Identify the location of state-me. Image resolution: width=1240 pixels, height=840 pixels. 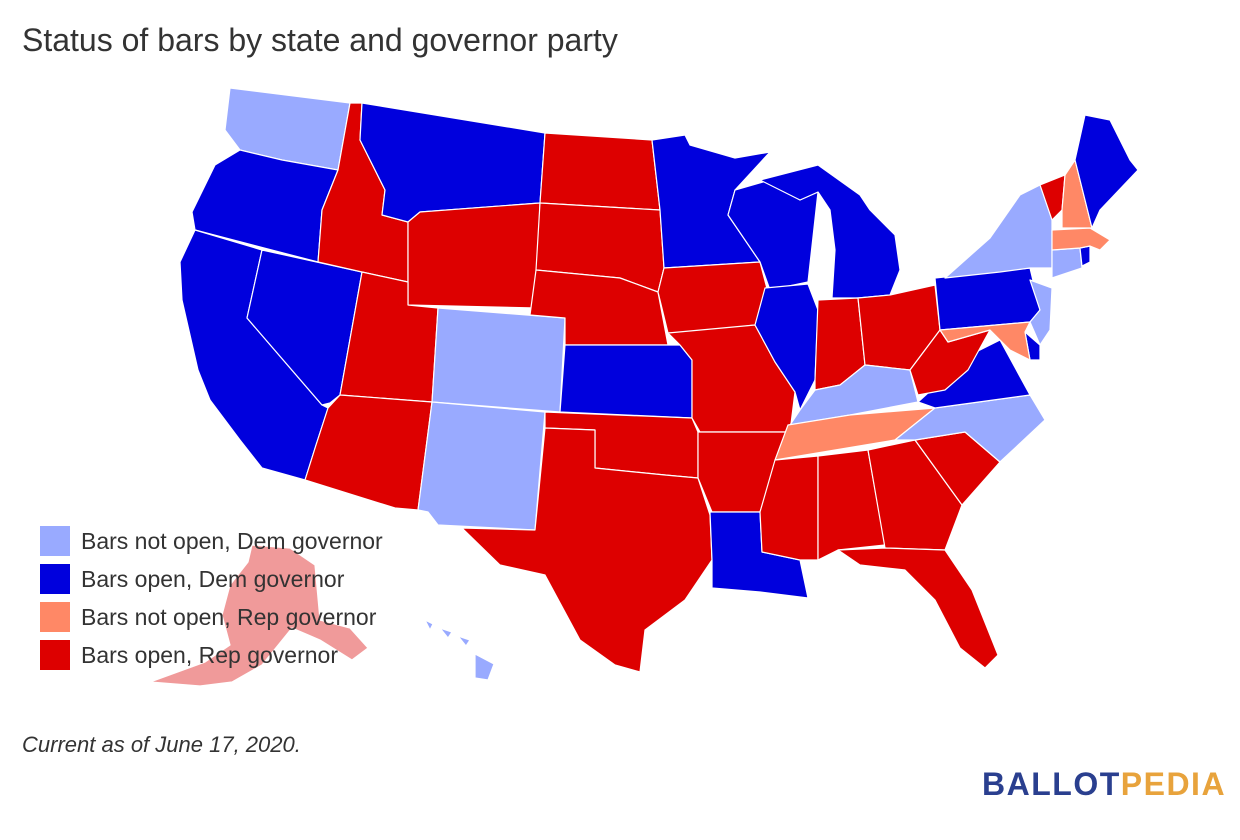
(1106, 171).